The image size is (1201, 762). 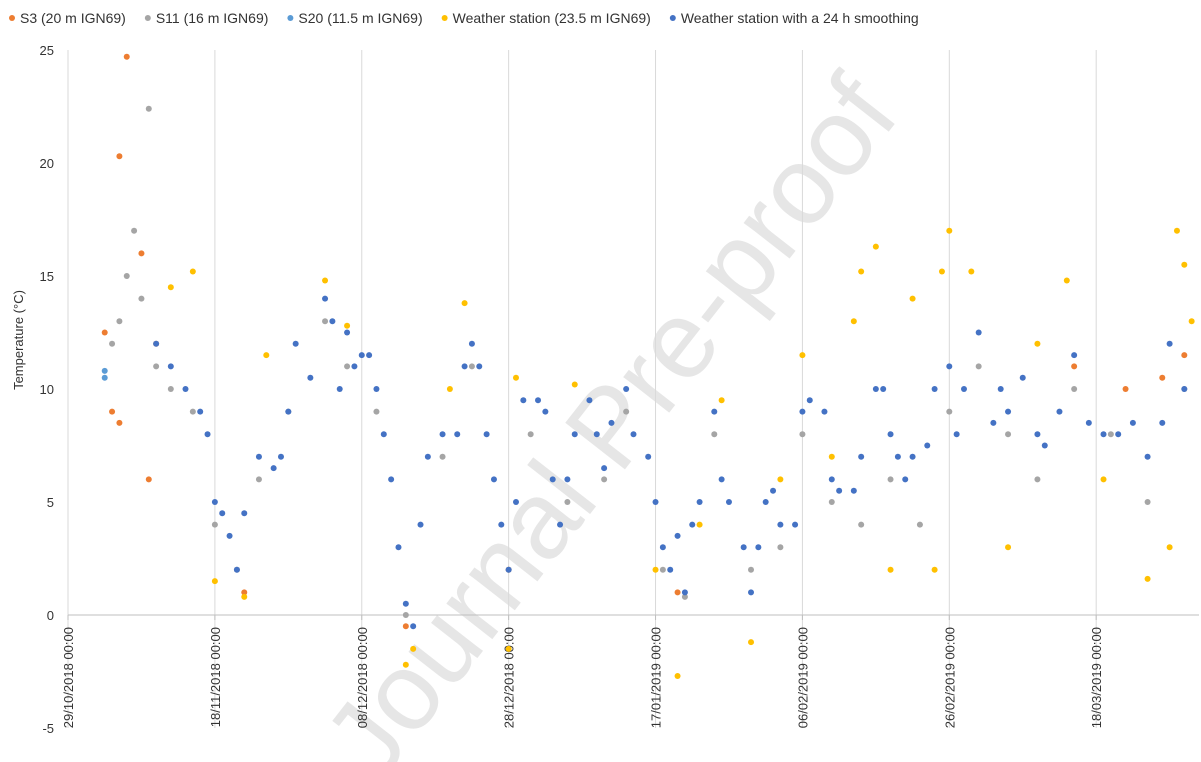 I want to click on y-tick-label: 25, so click(x=47, y=50).